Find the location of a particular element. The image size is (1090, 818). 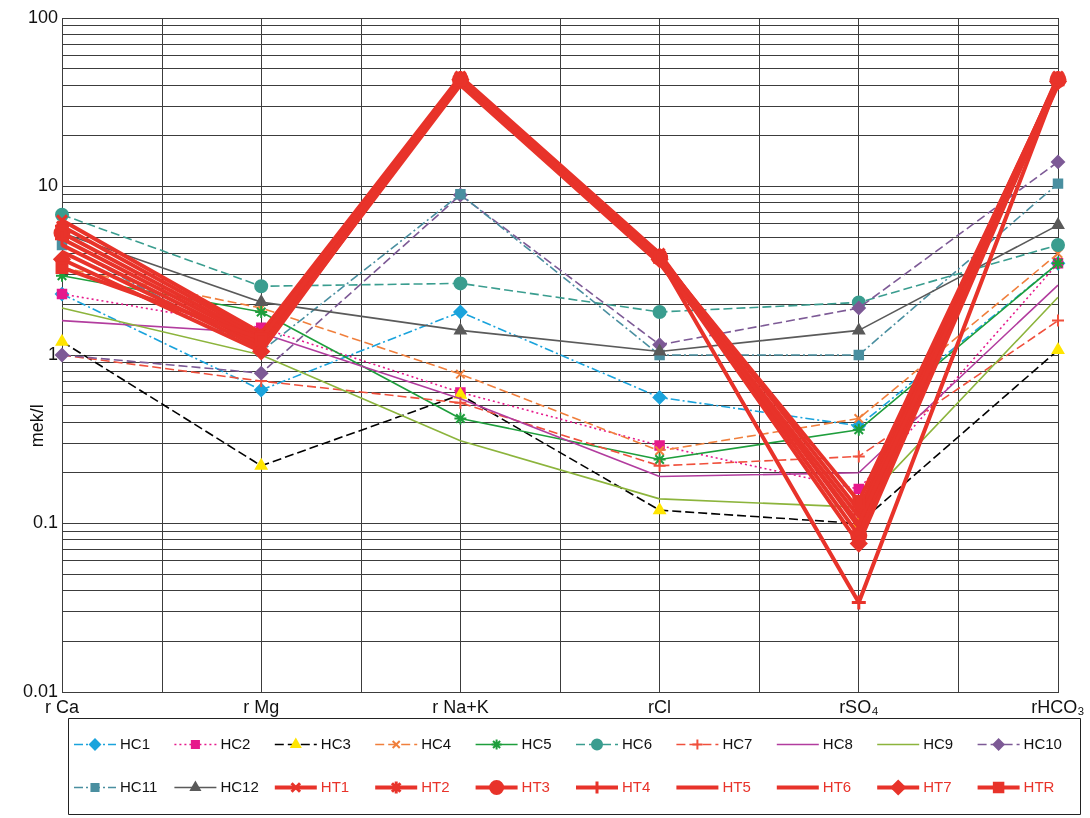

legend-label: HTR is located at coordinates (1039, 786).